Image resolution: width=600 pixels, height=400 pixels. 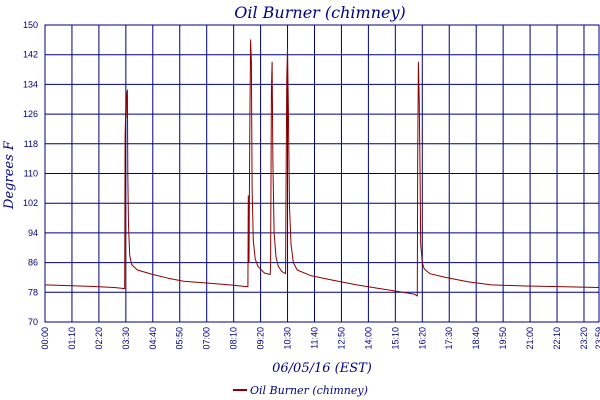 I want to click on x-tick-label: 08:10, so click(x=234, y=338).